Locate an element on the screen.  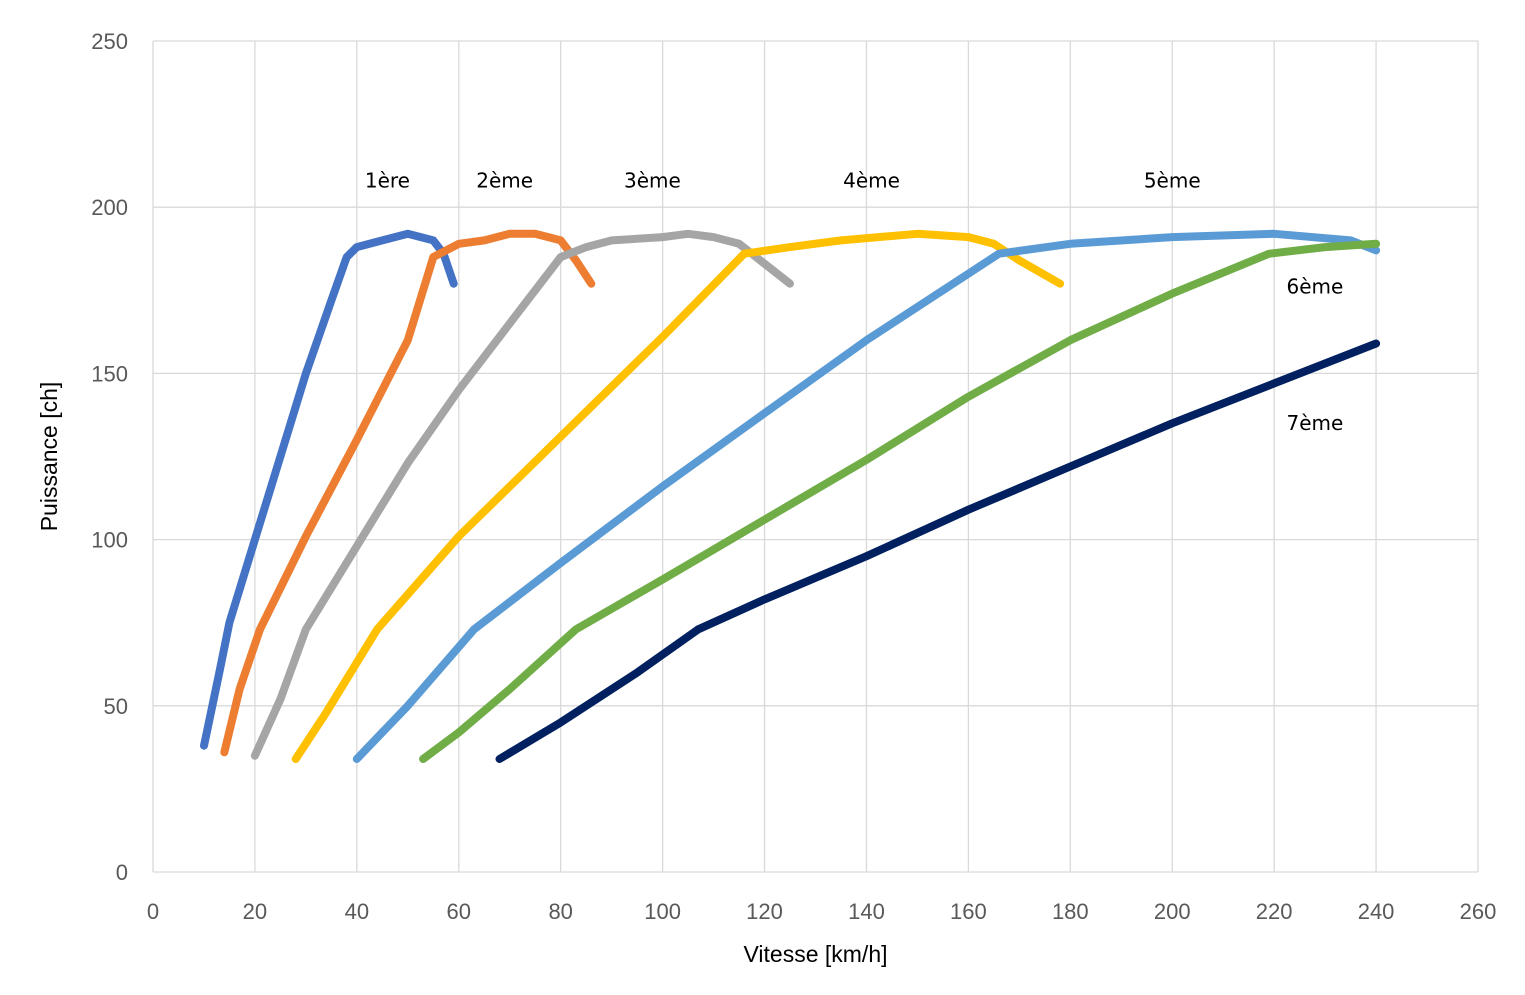
y-axis-title: Puissance [ch] is located at coordinates (49, 457).